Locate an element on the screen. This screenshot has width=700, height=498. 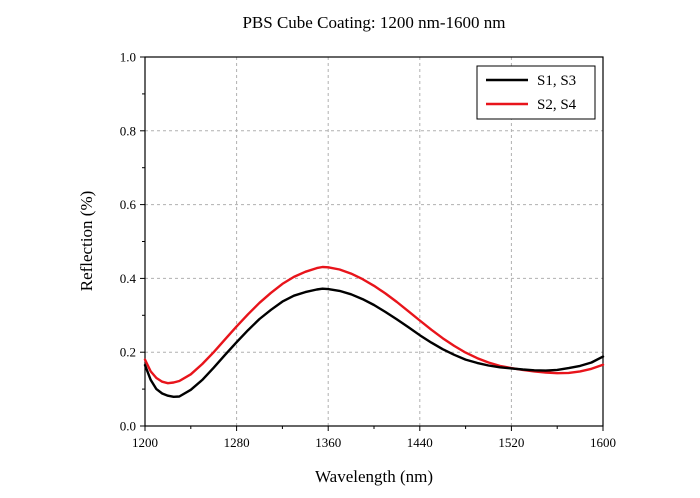
x-tick-label: 1200 is located at coordinates (145, 442).